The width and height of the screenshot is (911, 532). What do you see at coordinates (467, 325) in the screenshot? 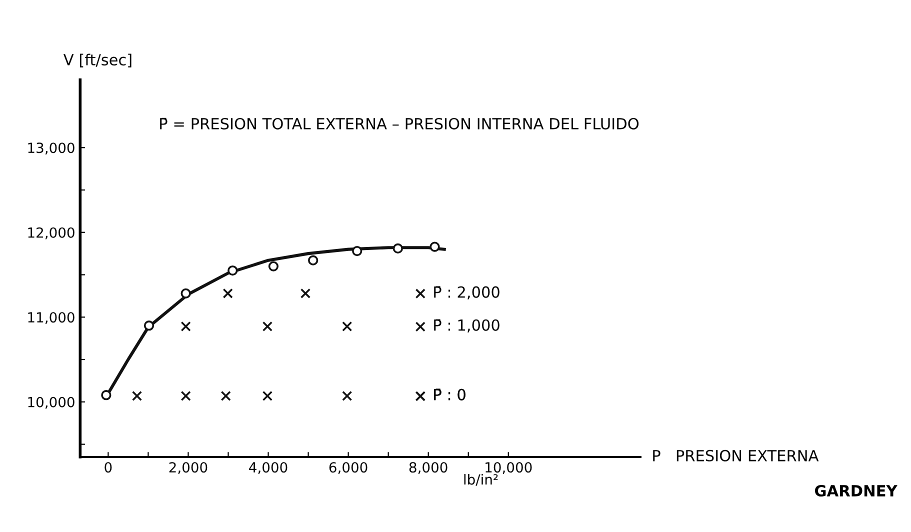
I see `legend-label: P̄ : 1,000` at bounding box center [467, 325].